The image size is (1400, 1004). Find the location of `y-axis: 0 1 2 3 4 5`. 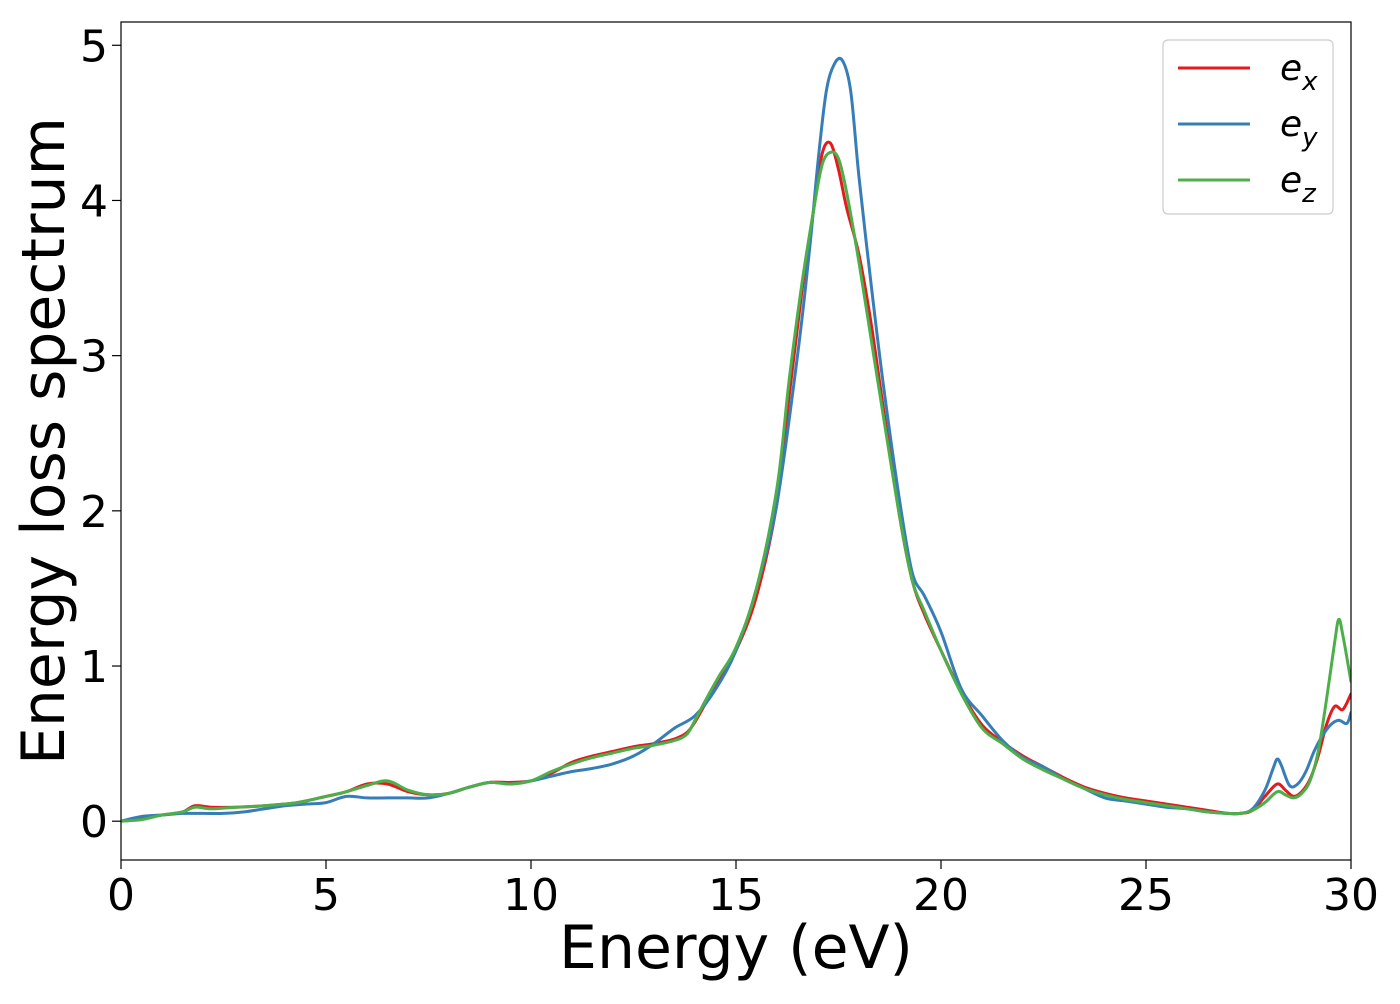

y-axis: 0 1 2 3 4 5 is located at coordinates (100, 434).